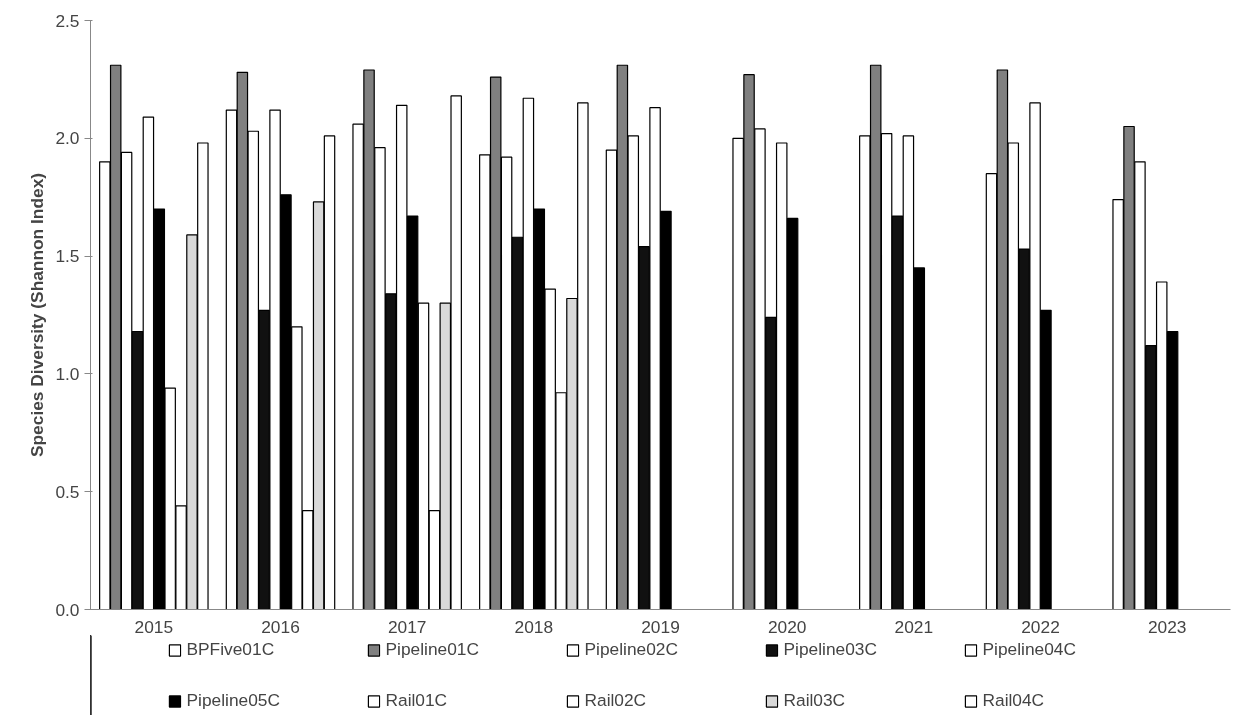 This screenshot has height=722, width=1255. Describe the element at coordinates (67, 20) in the screenshot. I see `y-tick-label: 2.5` at that location.